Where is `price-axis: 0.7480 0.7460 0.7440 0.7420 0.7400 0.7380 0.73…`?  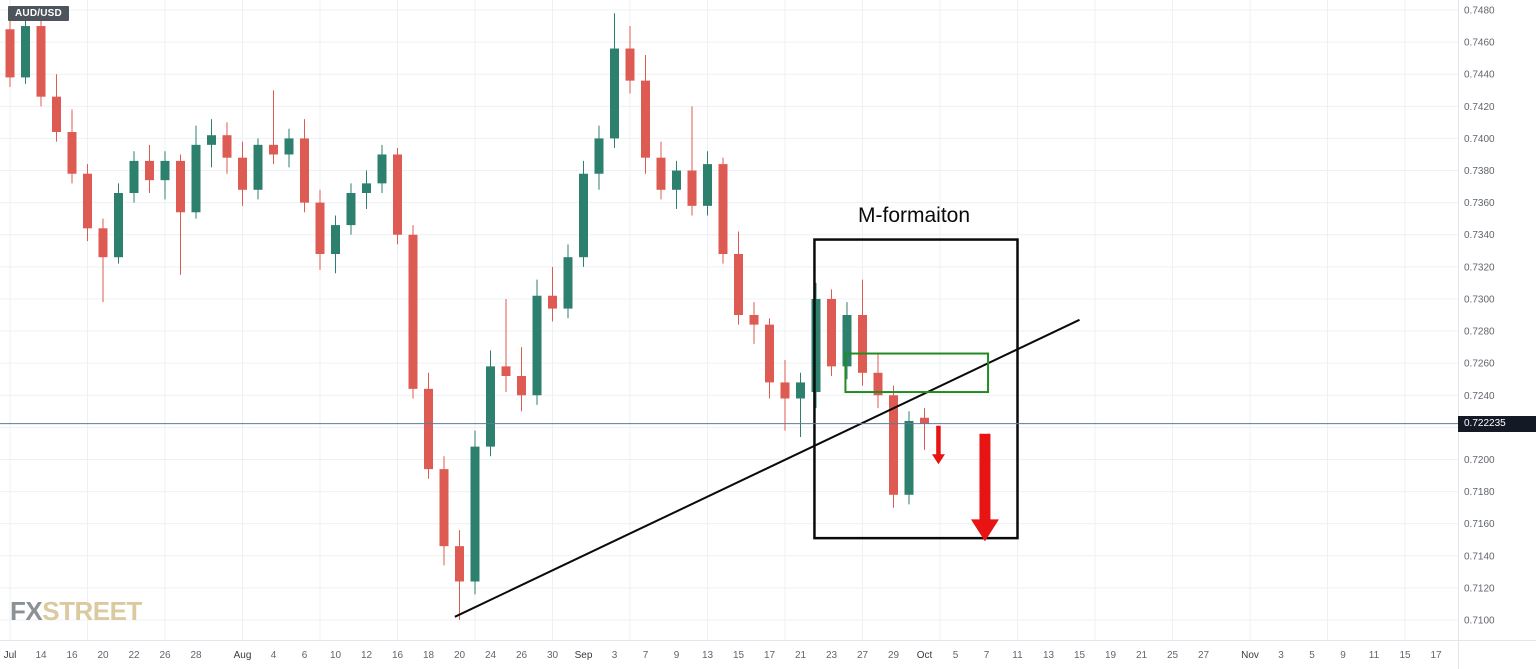 price-axis: 0.7480 0.7460 0.7440 0.7420 0.7400 0.7380 0.73… is located at coordinates (1479, 316).